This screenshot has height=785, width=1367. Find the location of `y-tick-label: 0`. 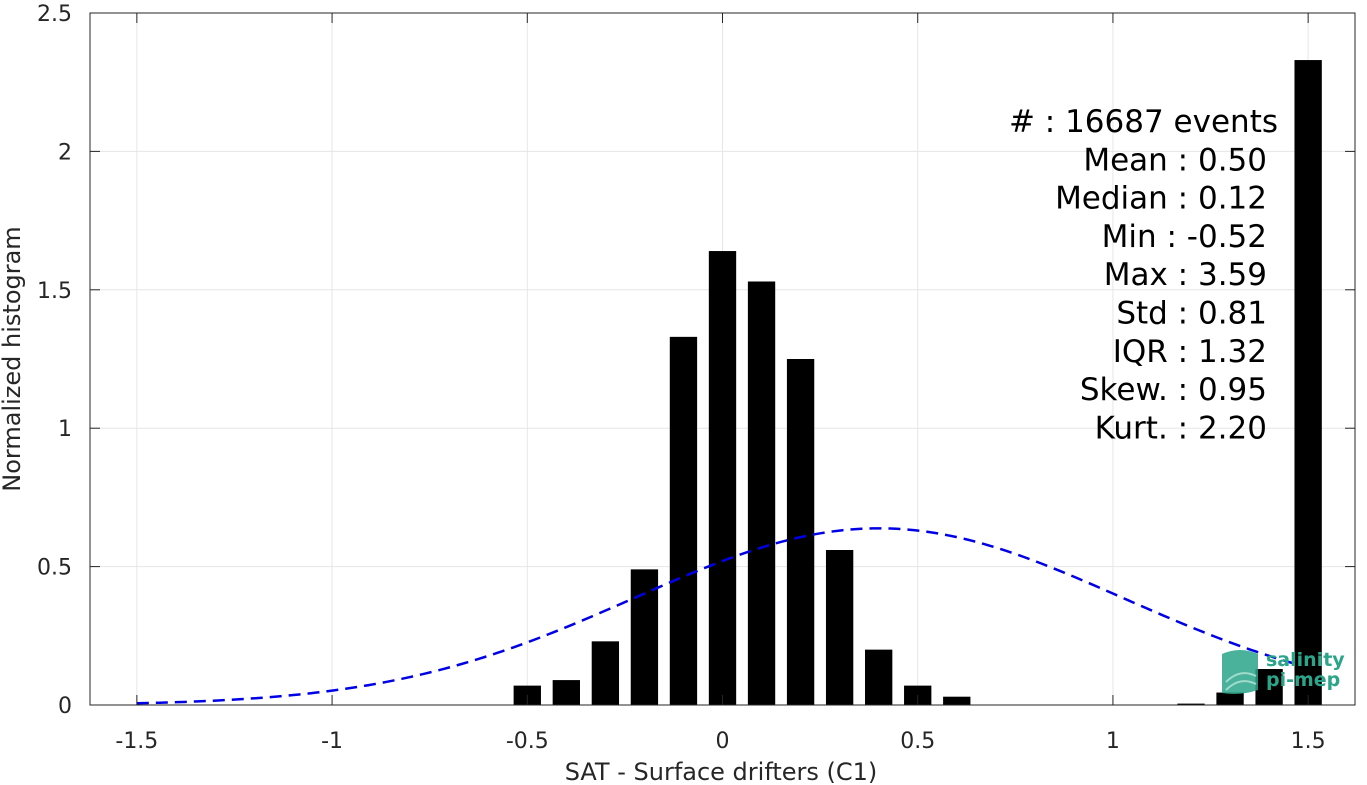

y-tick-label: 0 is located at coordinates (65, 706).